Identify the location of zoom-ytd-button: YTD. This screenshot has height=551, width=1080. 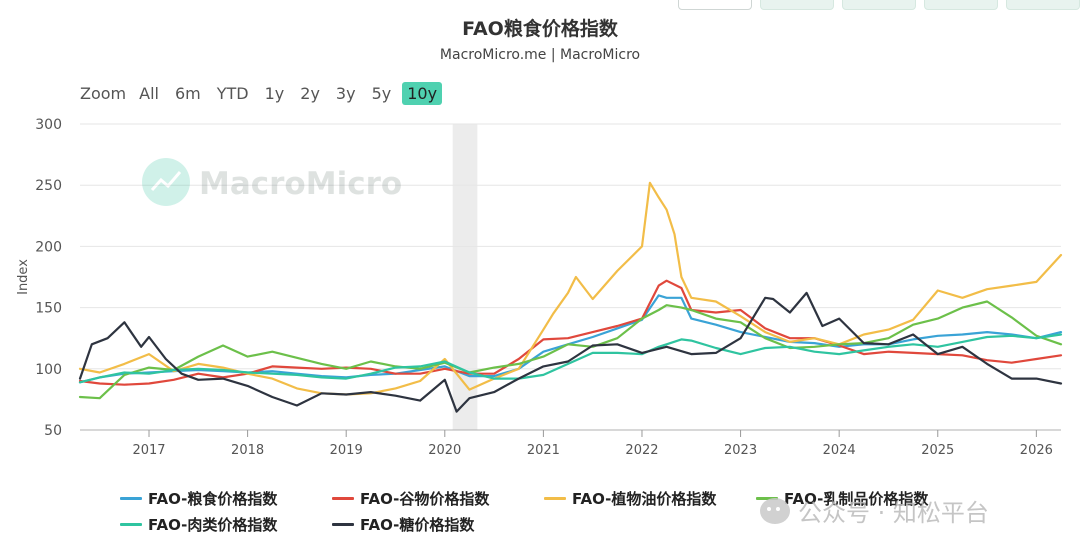
(232, 93).